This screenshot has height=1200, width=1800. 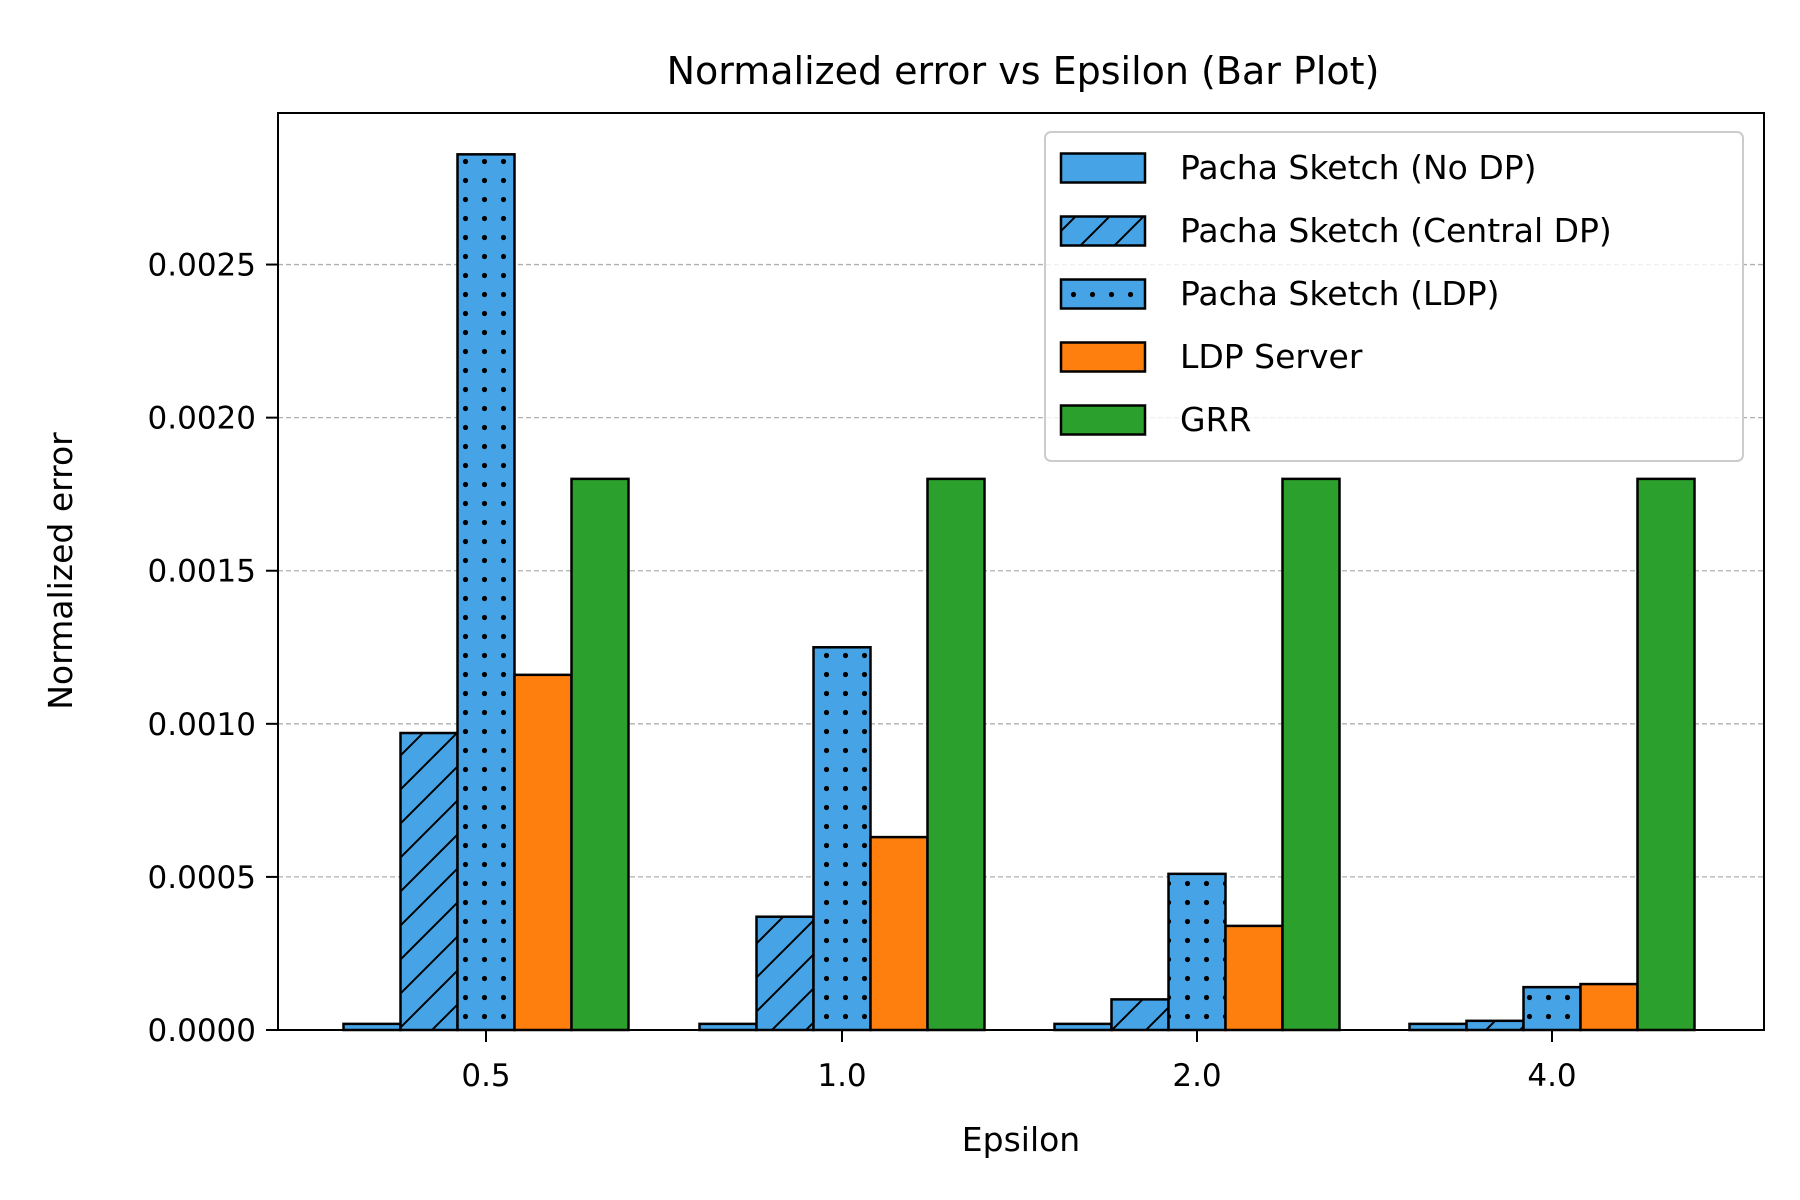 I want to click on x-tick-label: 4.0, so click(x=1551, y=1076).